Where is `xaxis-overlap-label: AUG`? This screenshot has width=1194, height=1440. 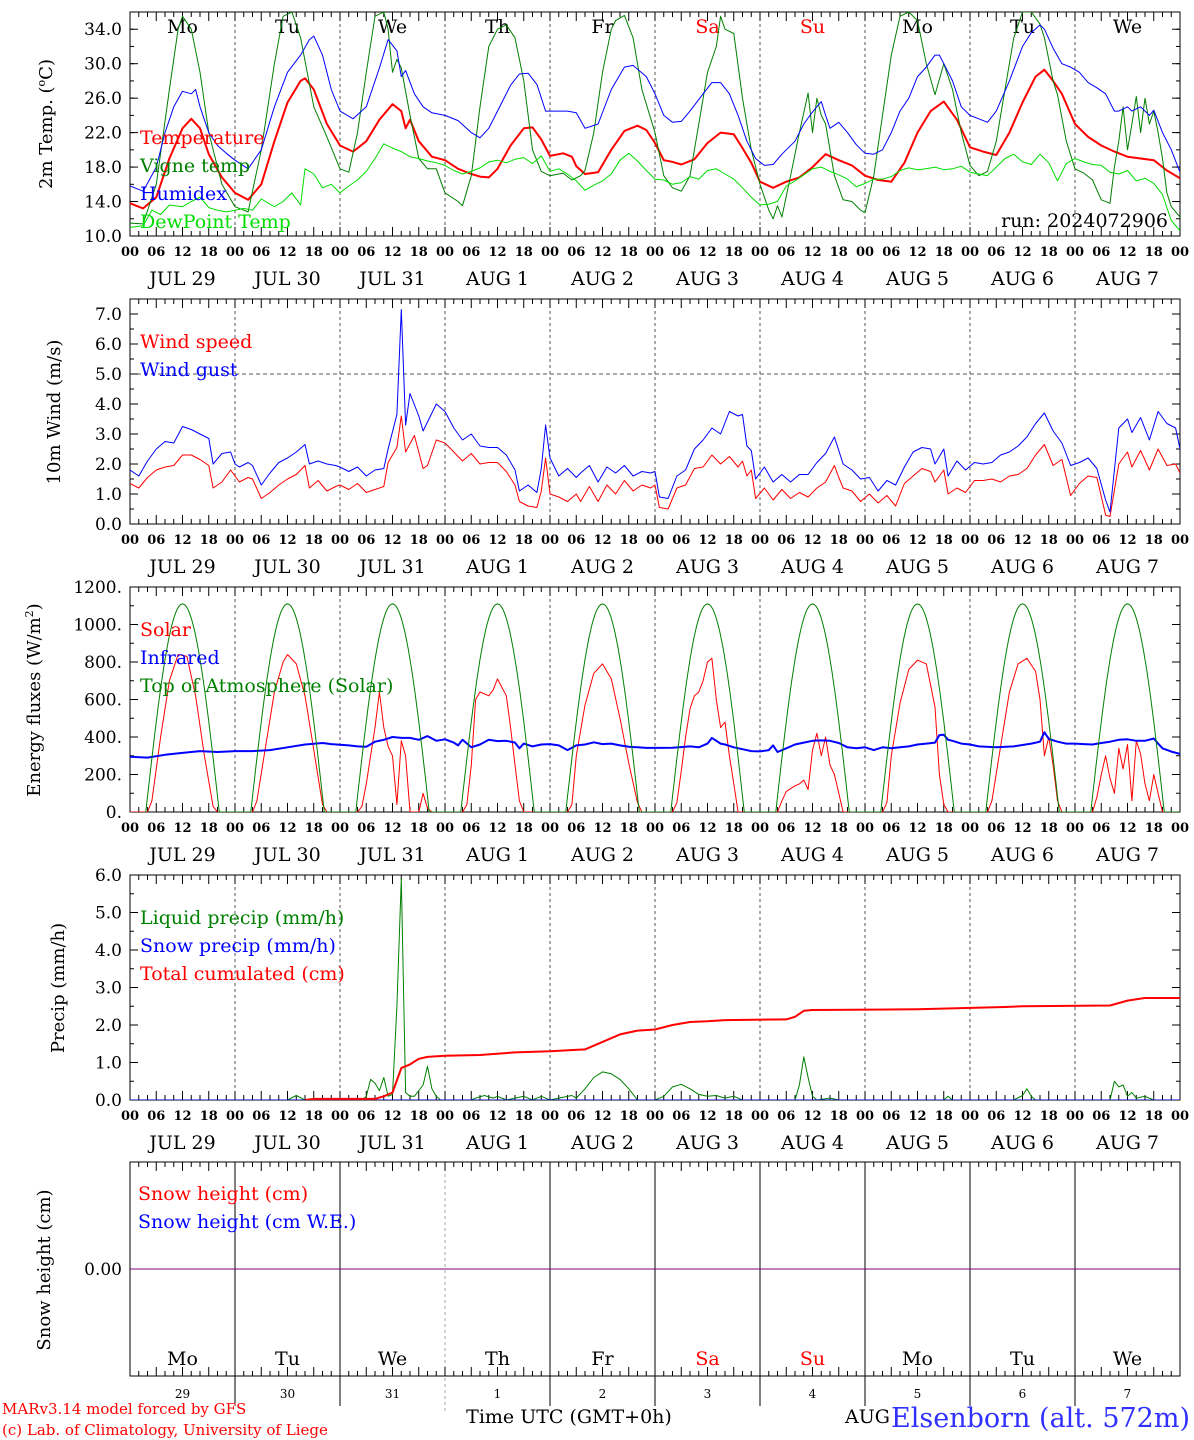
xaxis-overlap-label: AUG is located at coordinates (867, 1417).